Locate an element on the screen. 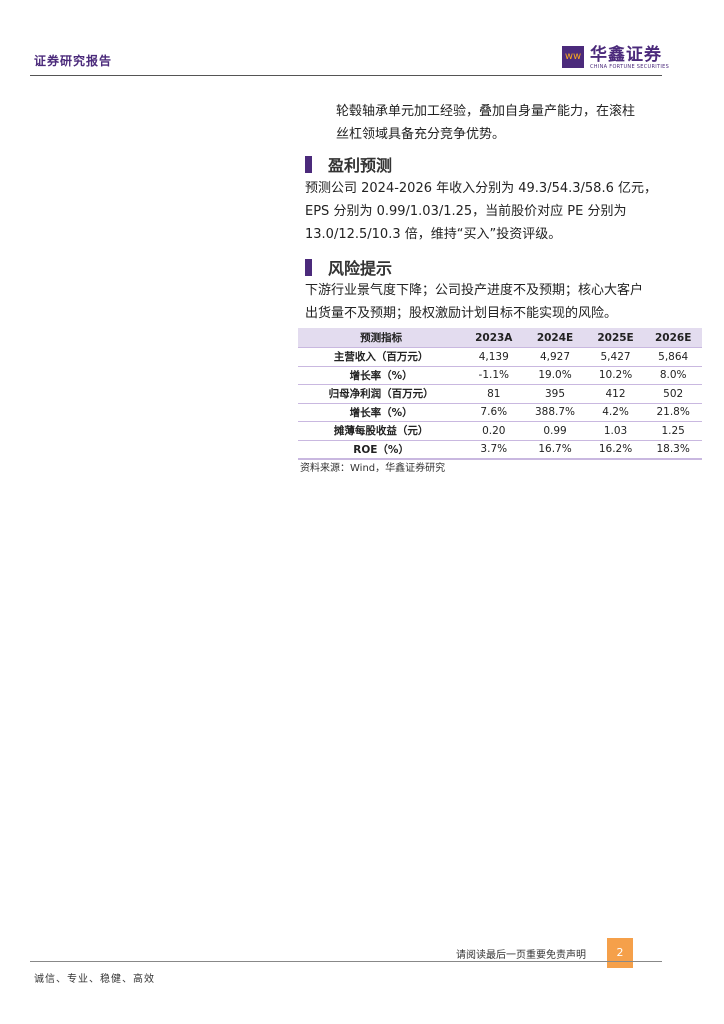 This screenshot has width=724, height=1024. table-cell: 19.0% is located at coordinates (555, 375).